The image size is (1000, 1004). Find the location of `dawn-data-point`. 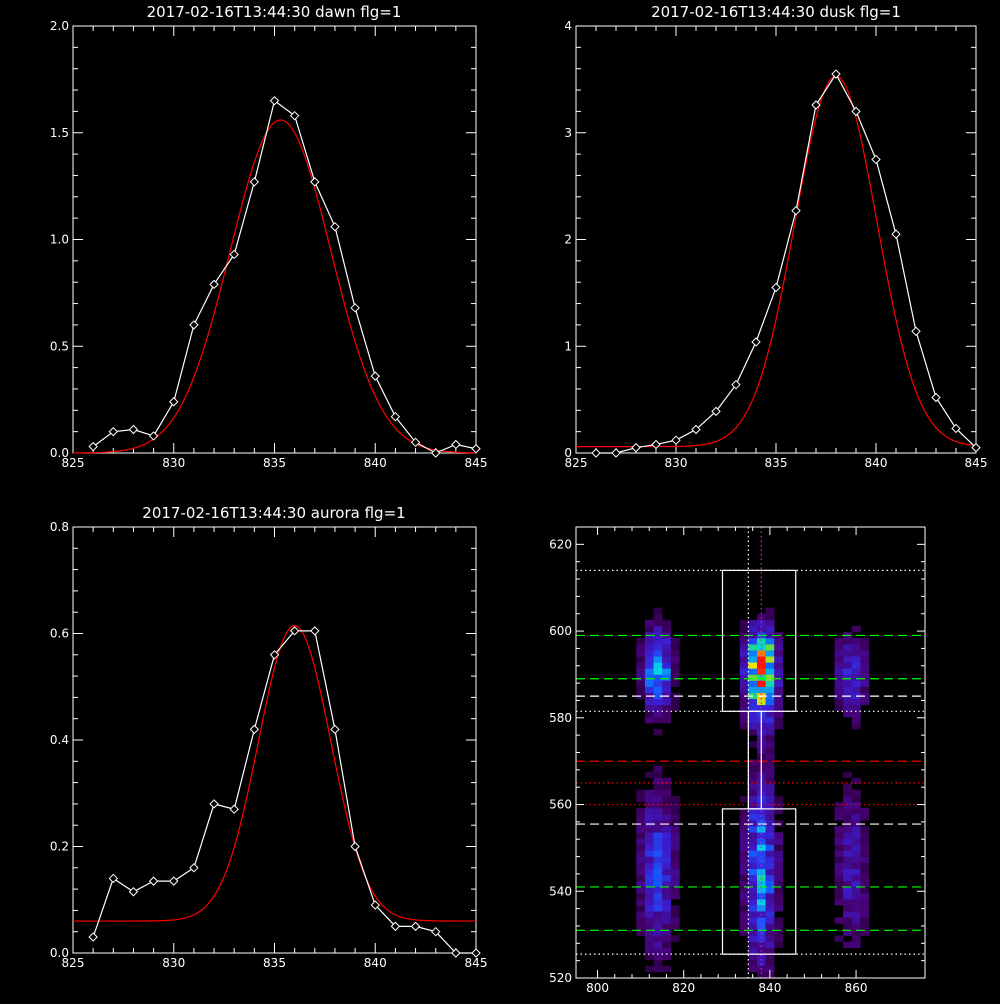

dawn-data-point is located at coordinates (254, 182).